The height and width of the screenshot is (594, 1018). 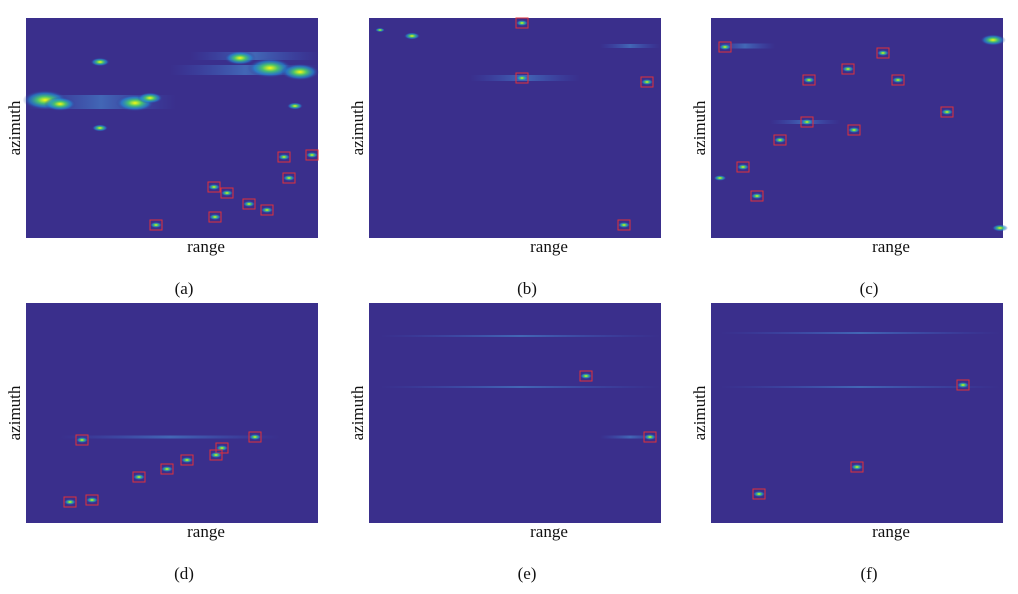 I want to click on panel: azimuth range (f), so click(x=846, y=443).